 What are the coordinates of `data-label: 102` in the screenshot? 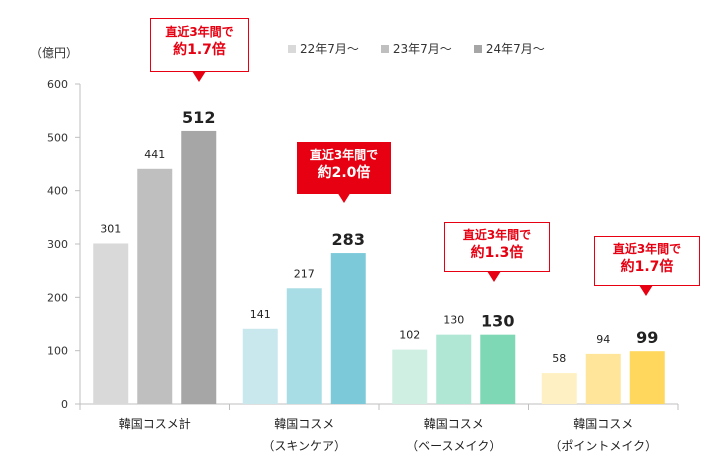 It's located at (409, 335).